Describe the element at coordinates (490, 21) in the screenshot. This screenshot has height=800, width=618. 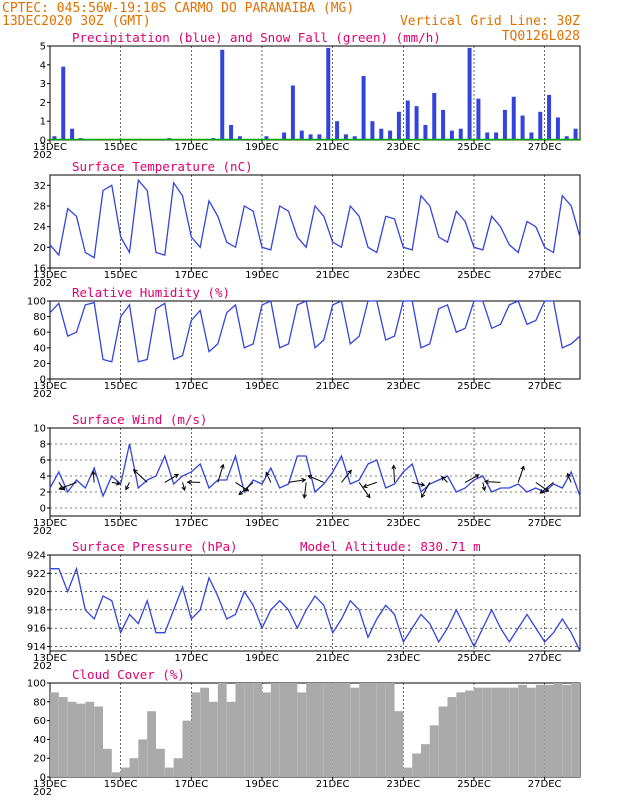
I see `header-grid-line: Vertical Grid Line: 30Z` at that location.